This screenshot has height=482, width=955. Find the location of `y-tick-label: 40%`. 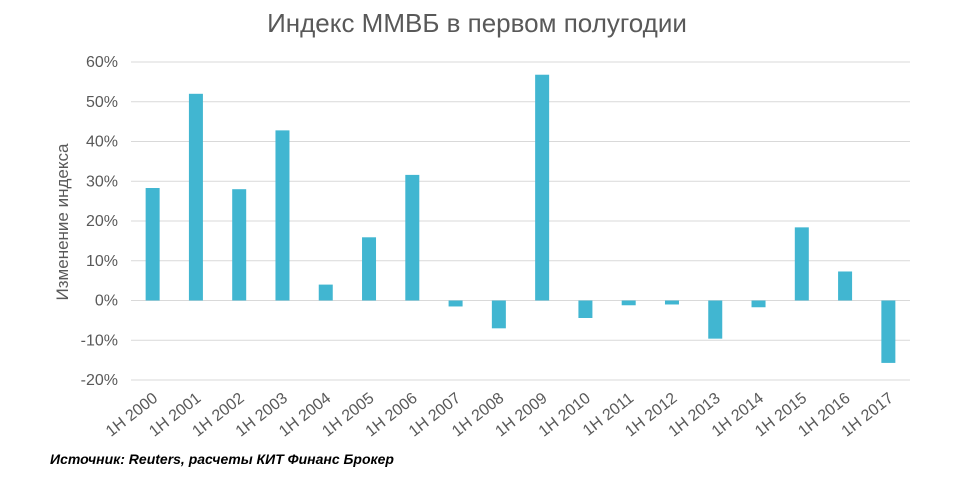

y-tick-label: 40% is located at coordinates (102, 142).